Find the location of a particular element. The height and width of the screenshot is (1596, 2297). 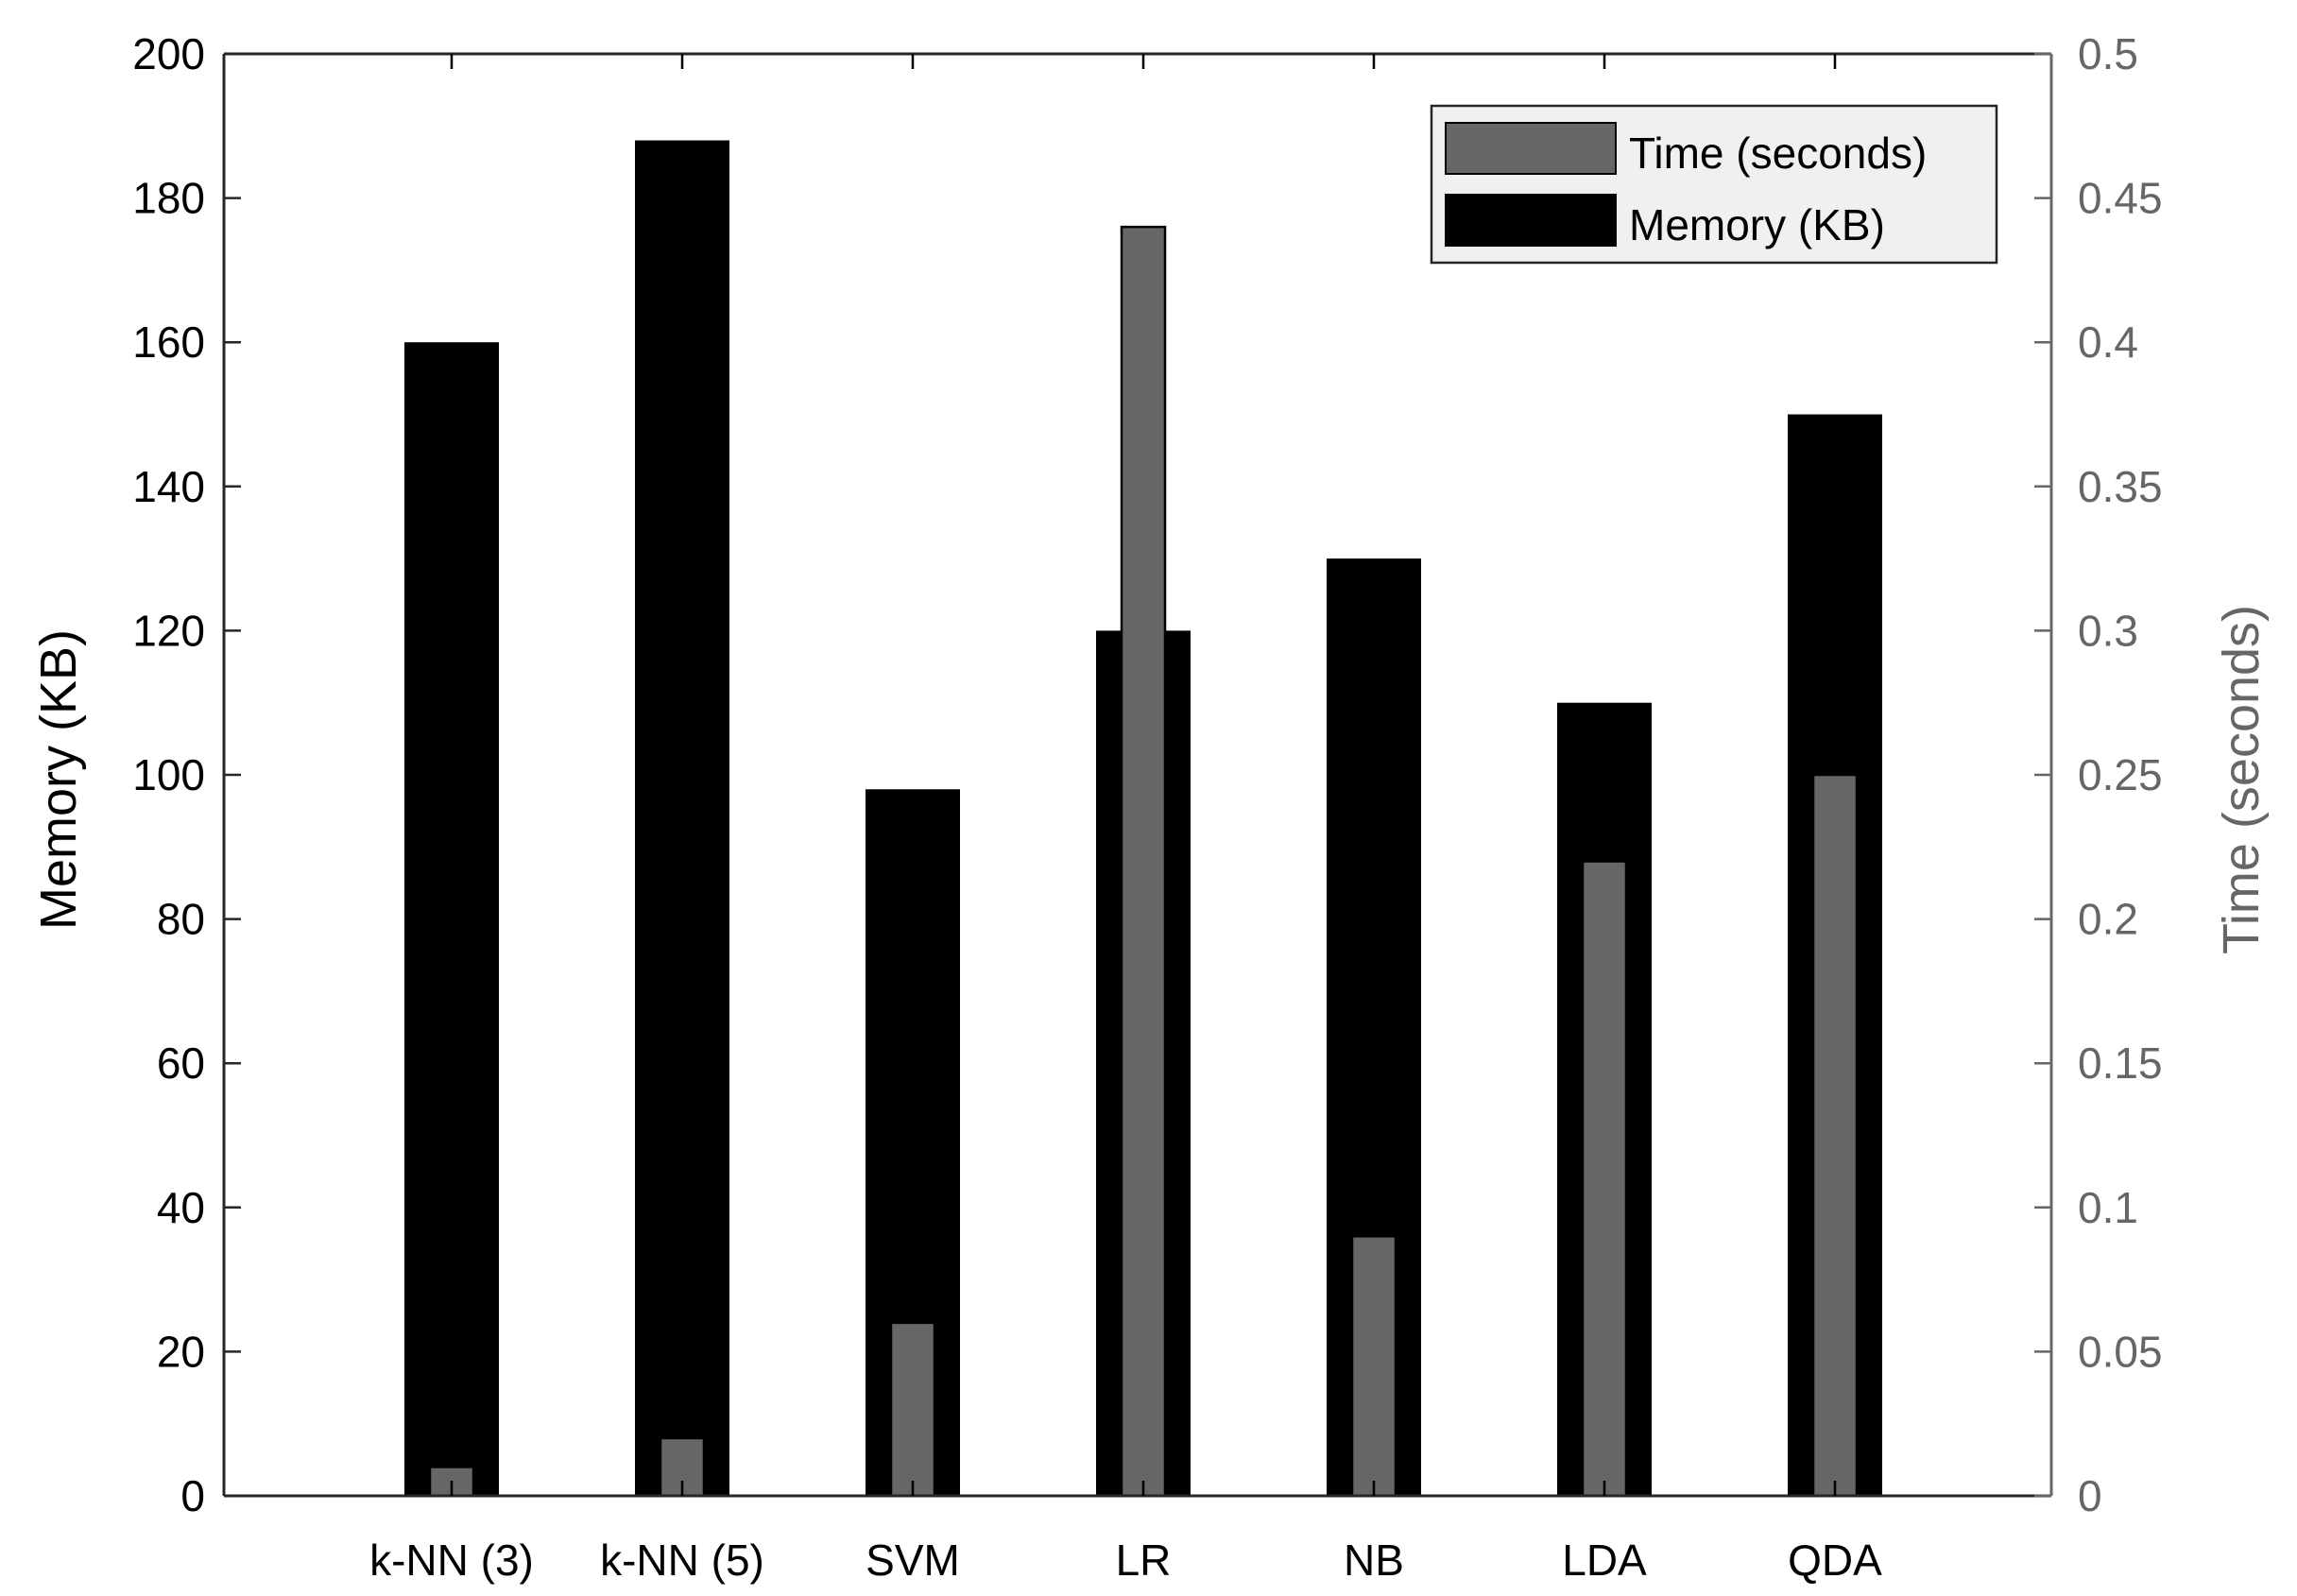

y-left-tick-label-1: 20 is located at coordinates (181, 1351).